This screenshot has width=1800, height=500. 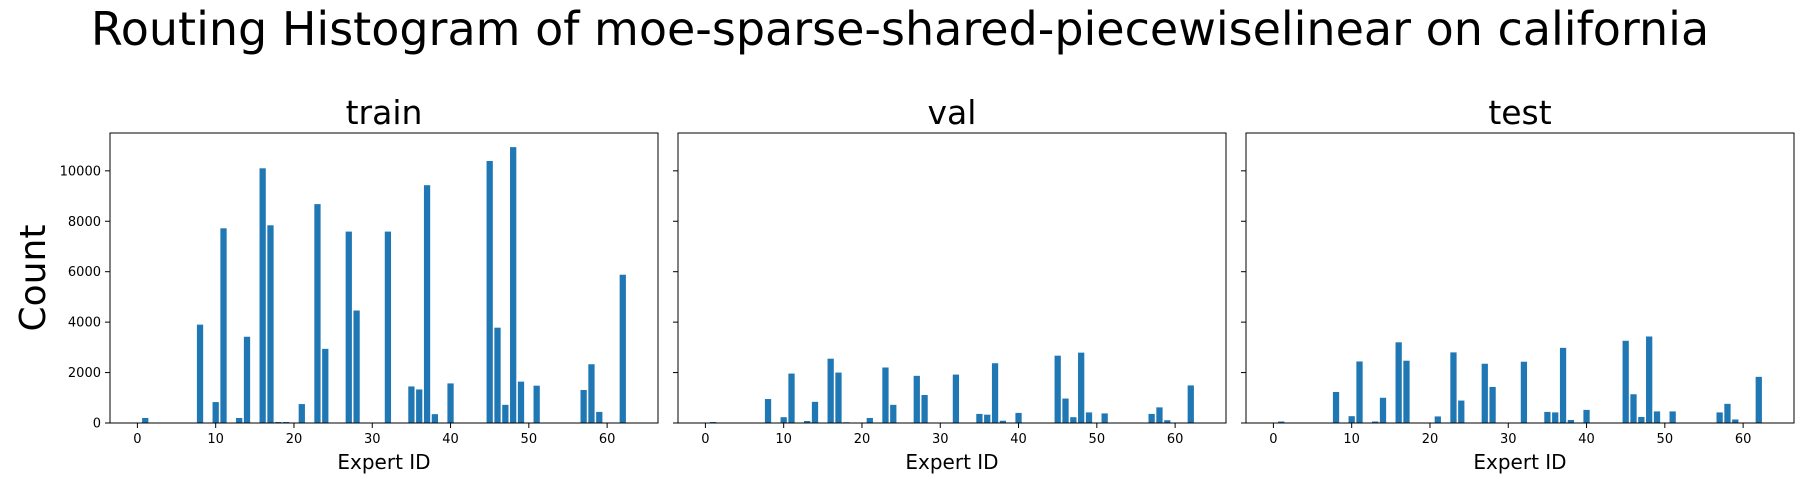 I want to click on y-tick-label: 8000, so click(x=84, y=222).